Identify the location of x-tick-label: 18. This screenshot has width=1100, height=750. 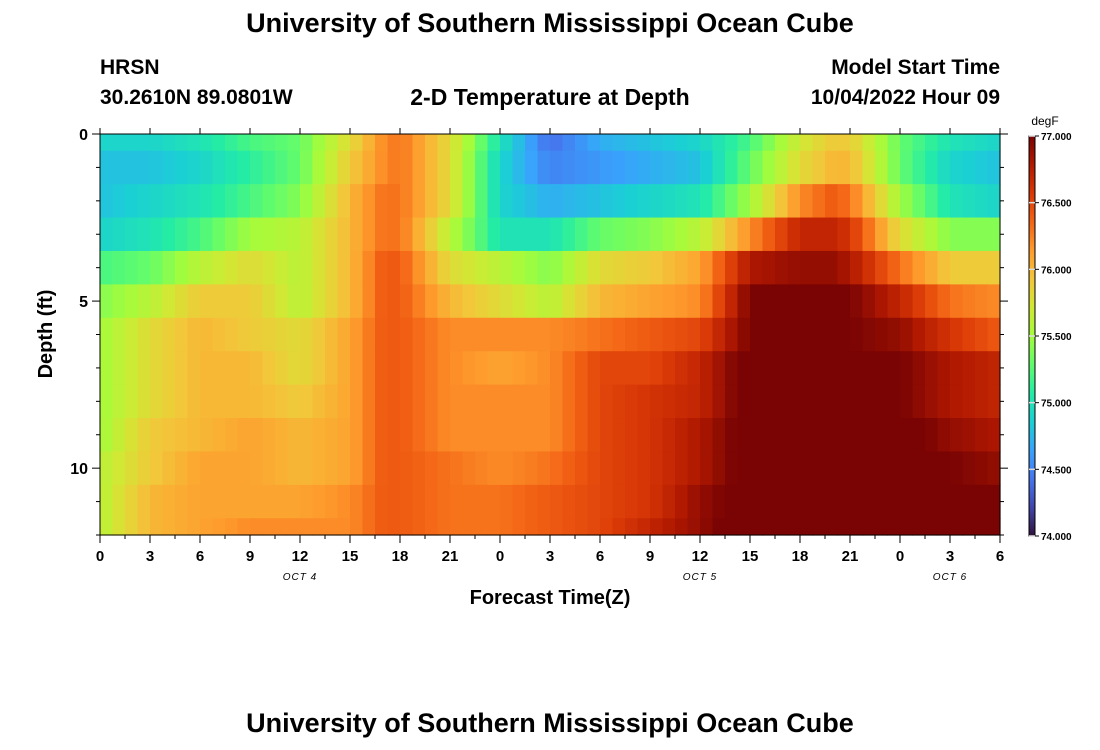
(800, 556).